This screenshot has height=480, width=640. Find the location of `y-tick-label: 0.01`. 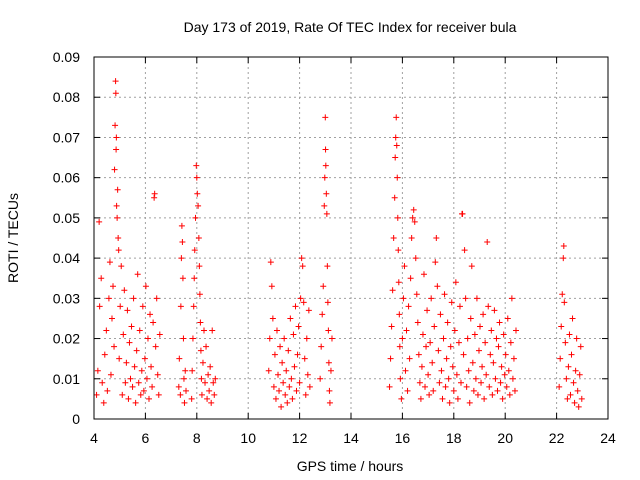

y-tick-label: 0.01 is located at coordinates (66, 379).